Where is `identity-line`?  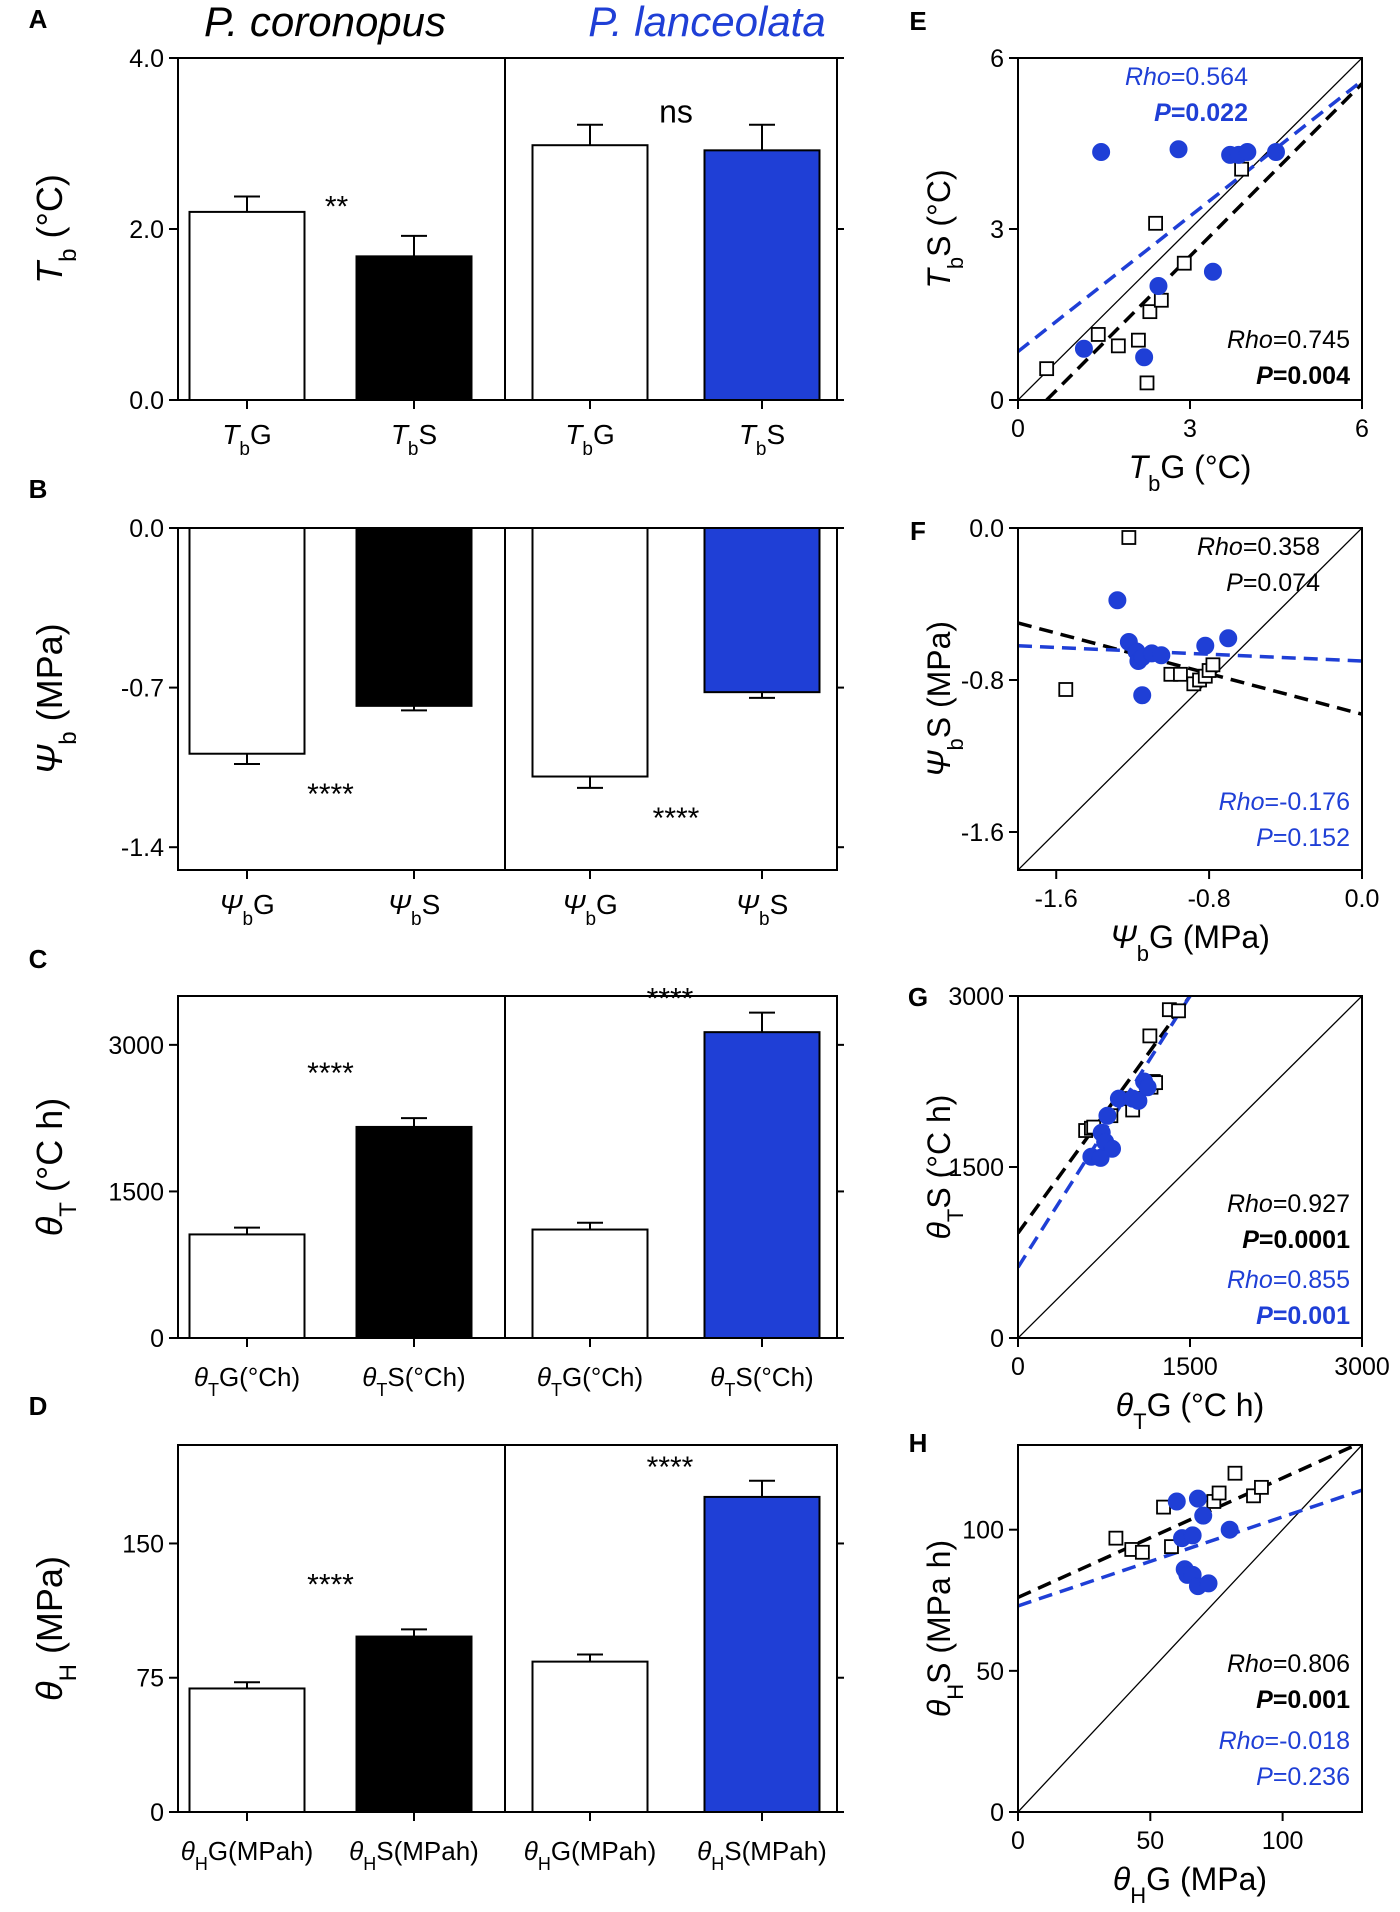 identity-line is located at coordinates (1190, 229).